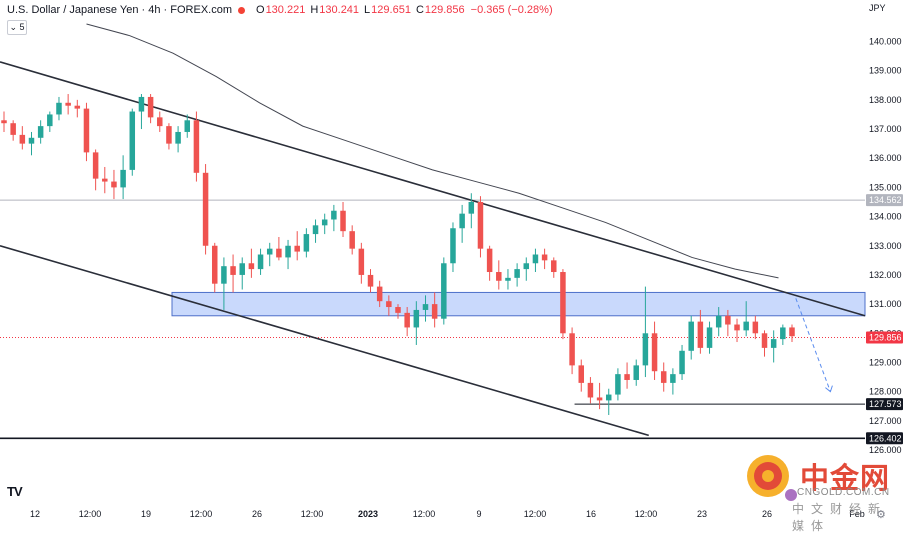 Image resolution: width=903 pixels, height=534 pixels. I want to click on price-label-box, so click(884, 438).